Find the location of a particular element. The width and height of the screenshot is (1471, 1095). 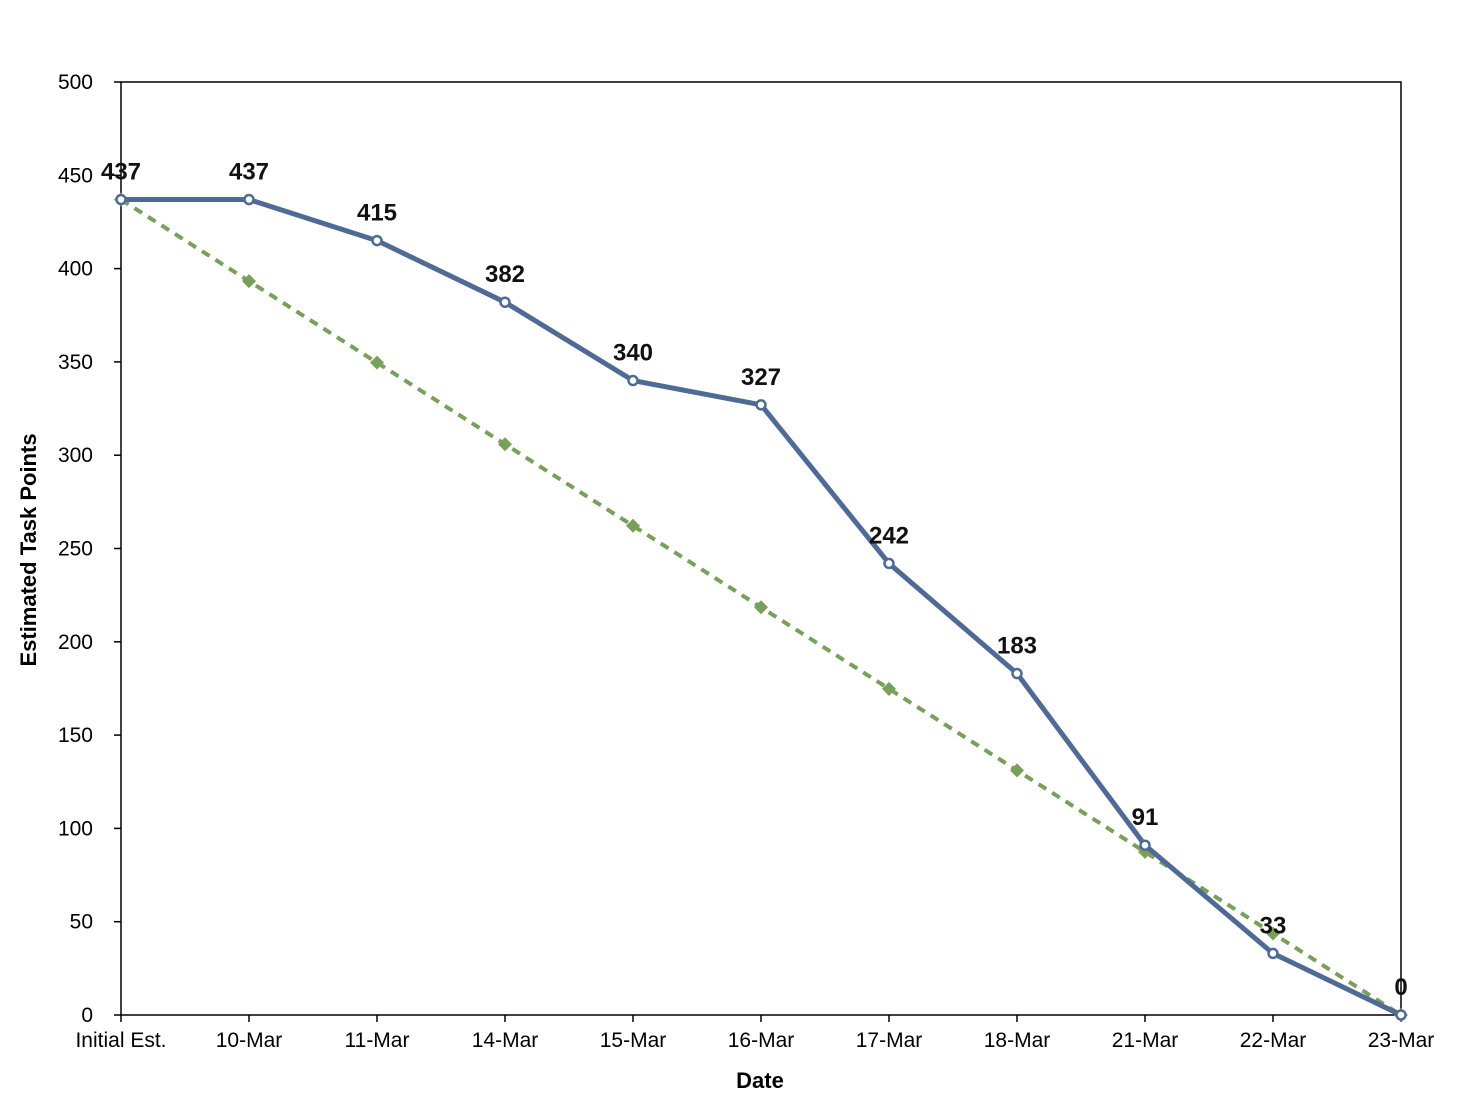

y-tick-label: 350 is located at coordinates (75, 362).